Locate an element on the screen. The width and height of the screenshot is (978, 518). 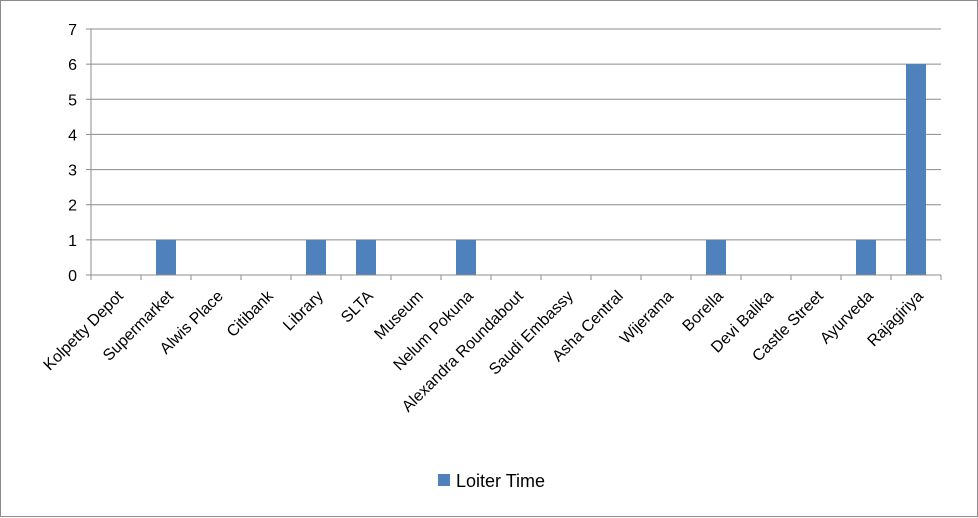
y-tick-label: 0 is located at coordinates (72, 276).